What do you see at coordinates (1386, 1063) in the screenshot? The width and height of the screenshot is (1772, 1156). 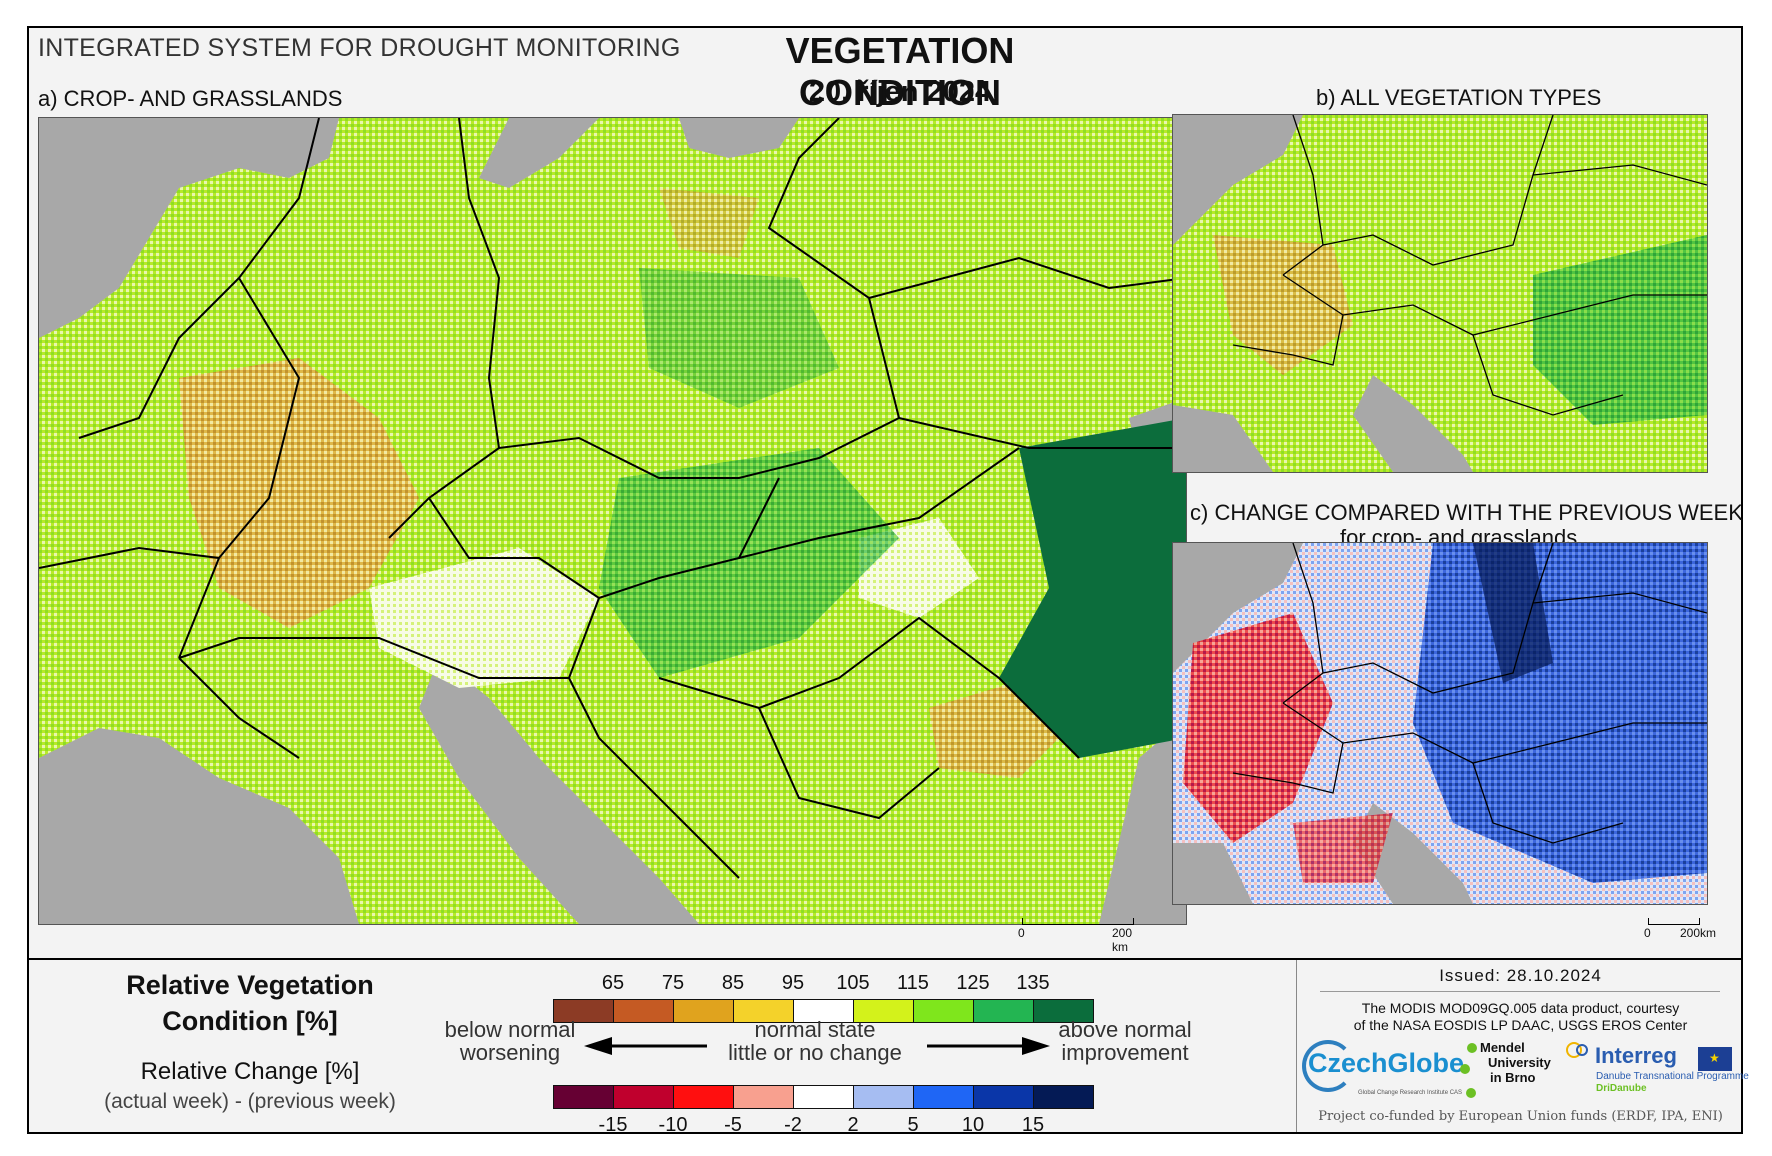 I see `czechglobe-logo: CzechGlobe` at bounding box center [1386, 1063].